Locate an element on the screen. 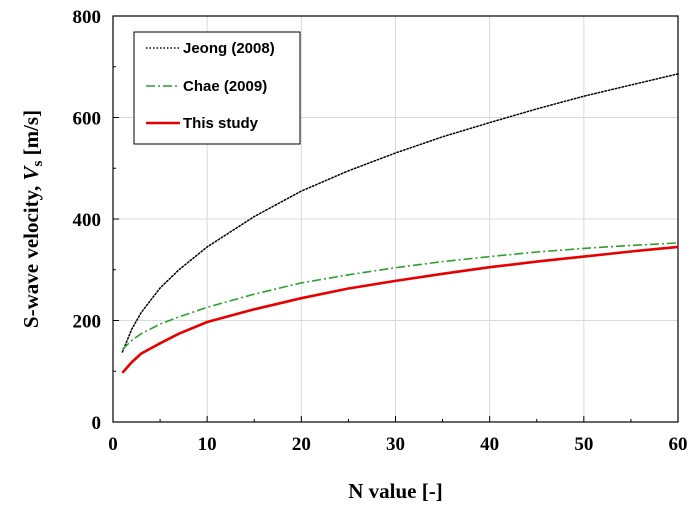 Image resolution: width=694 pixels, height=508 pixels. legend-box is located at coordinates (217, 88).